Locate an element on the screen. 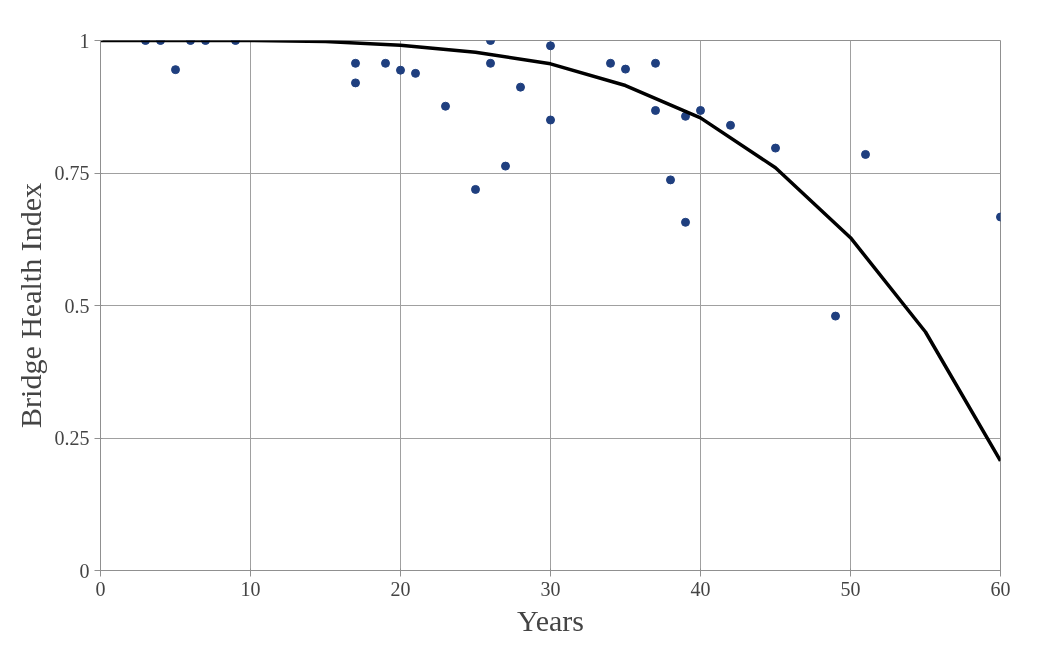 The height and width of the screenshot is (657, 1051). x-tick-label: 50 is located at coordinates (850, 588).